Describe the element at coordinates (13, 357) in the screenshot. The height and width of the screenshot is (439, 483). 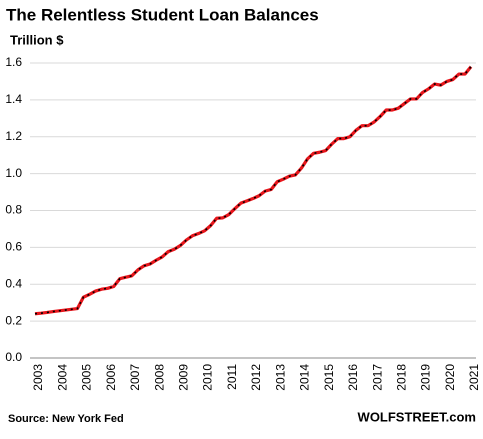
I see `y-tick-label: 0.0` at that location.